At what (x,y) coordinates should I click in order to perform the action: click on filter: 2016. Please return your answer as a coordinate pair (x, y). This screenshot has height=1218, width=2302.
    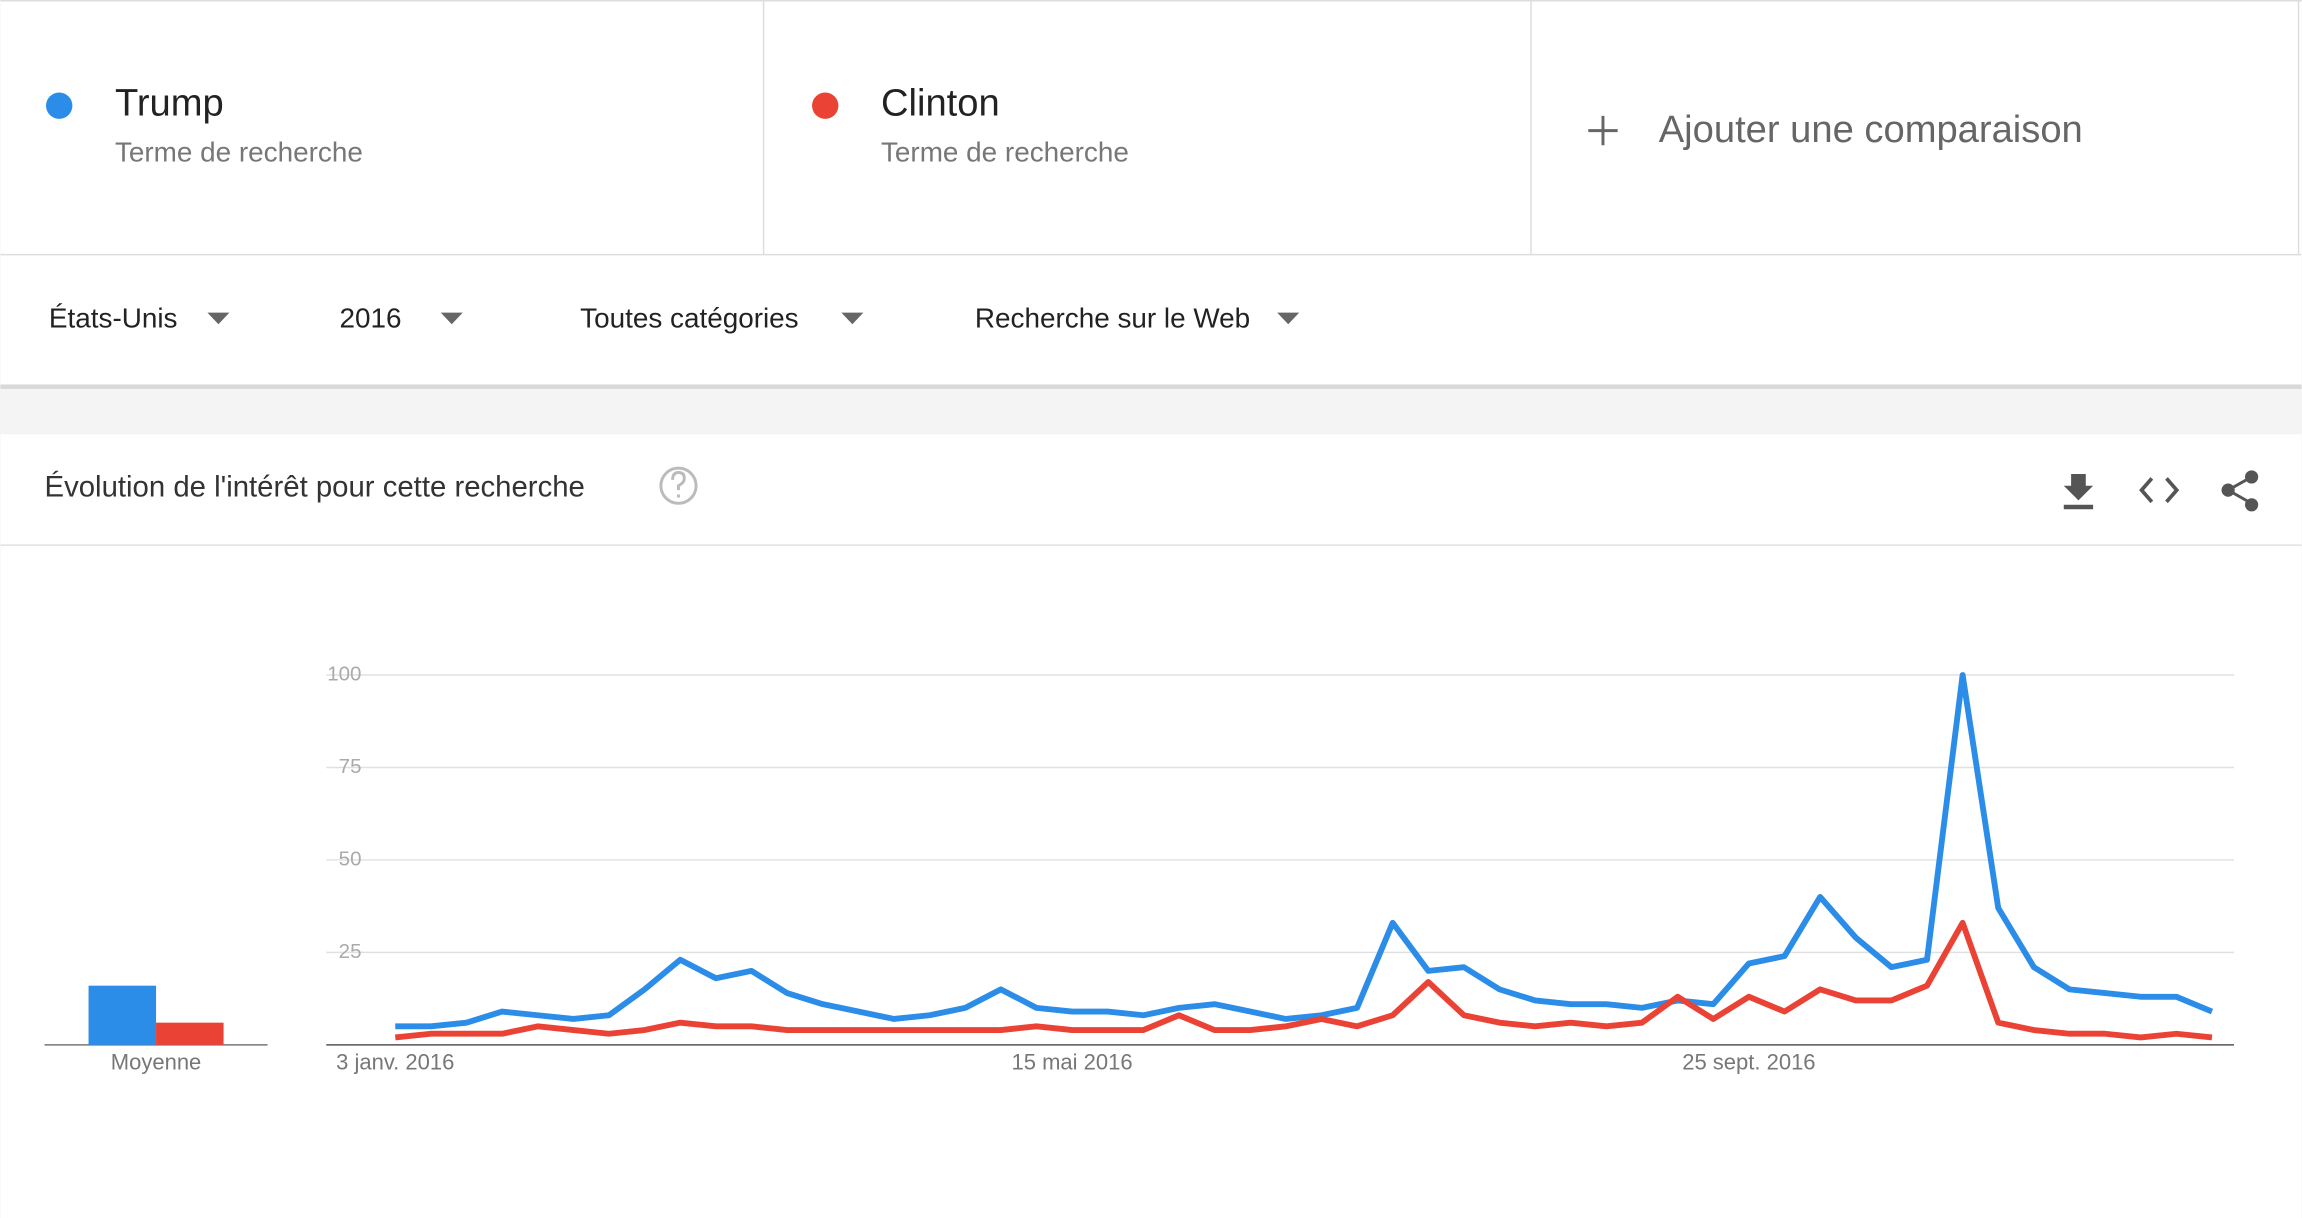
    Looking at the image, I should click on (401, 317).